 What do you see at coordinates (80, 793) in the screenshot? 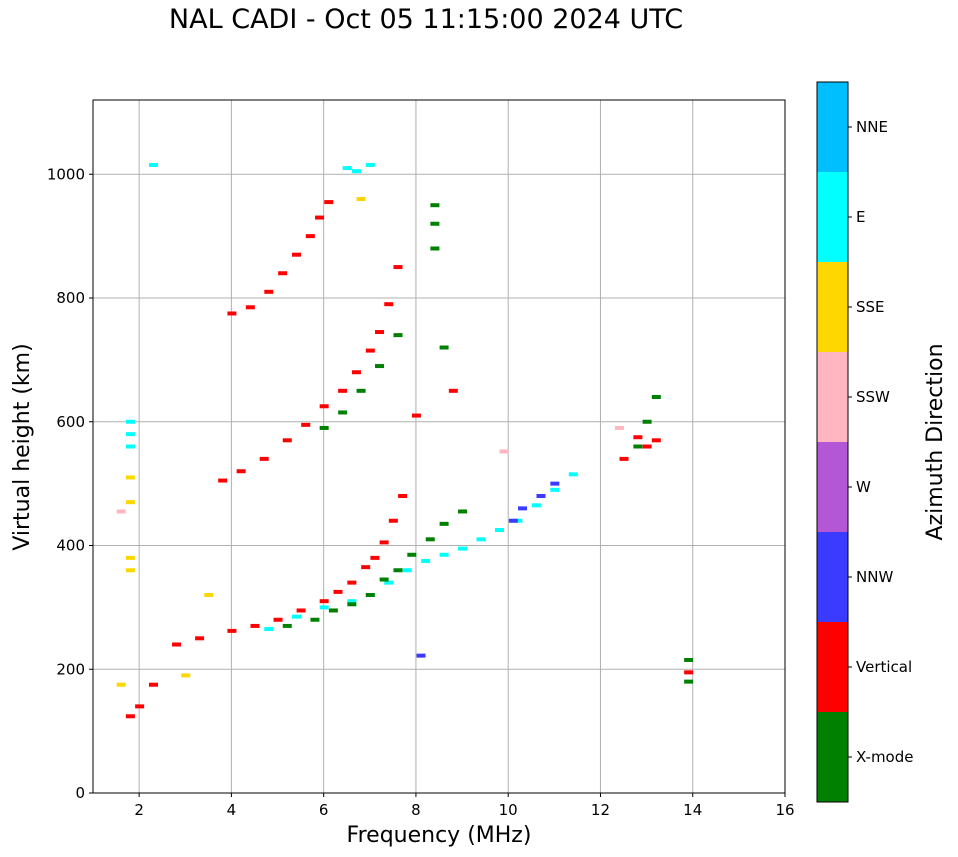
I see `y-tick-label: 0` at bounding box center [80, 793].